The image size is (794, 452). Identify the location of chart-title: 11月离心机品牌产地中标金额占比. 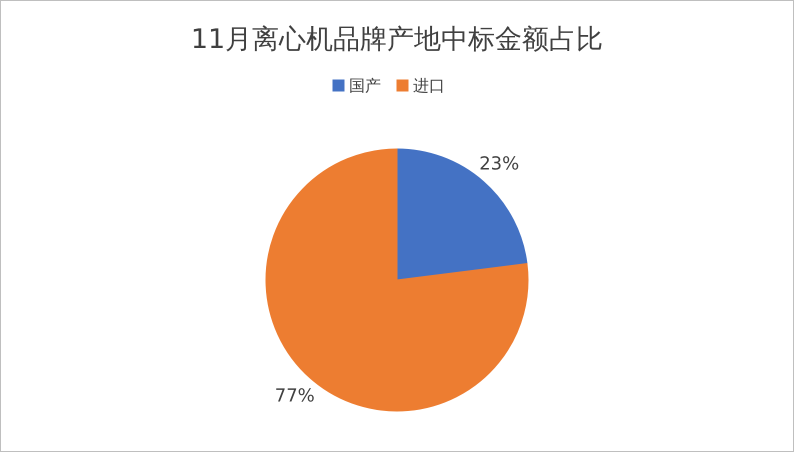
(397, 39).